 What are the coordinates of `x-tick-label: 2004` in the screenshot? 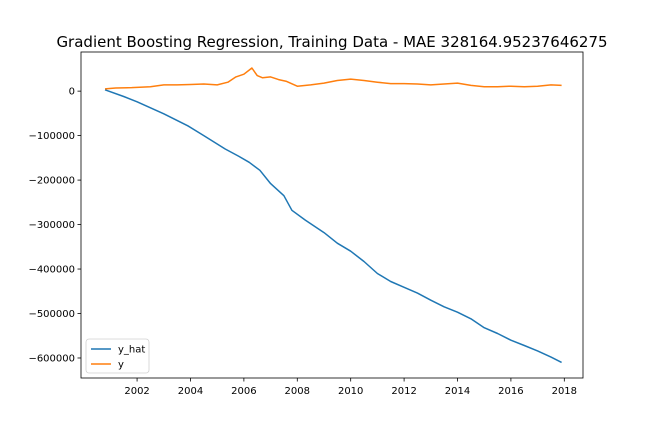 It's located at (190, 391).